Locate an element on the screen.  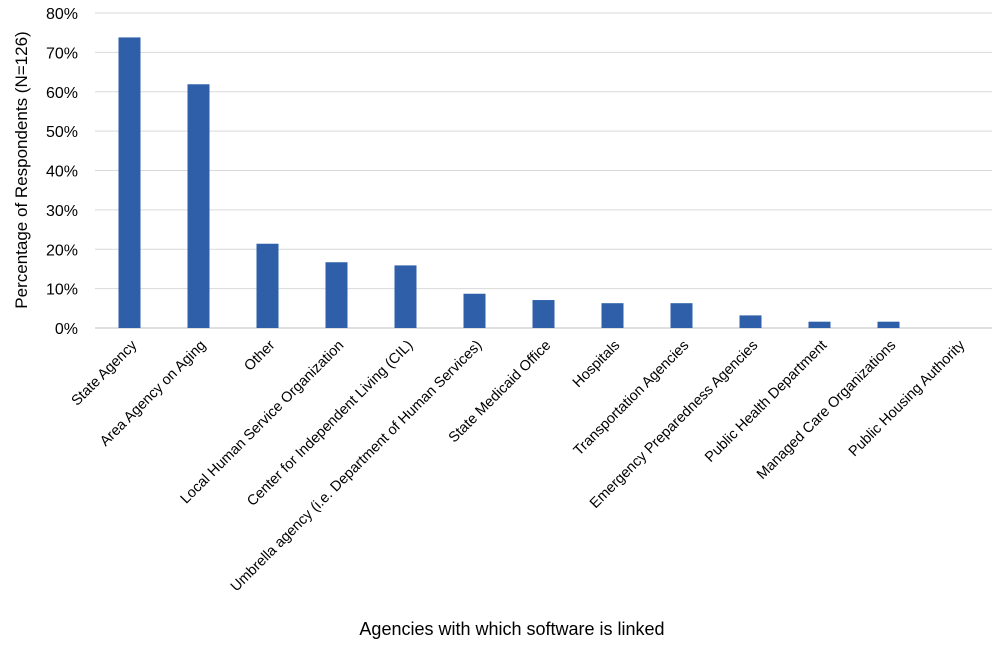
x-tick-label: Managed Care Organizations is located at coordinates (826, 410).